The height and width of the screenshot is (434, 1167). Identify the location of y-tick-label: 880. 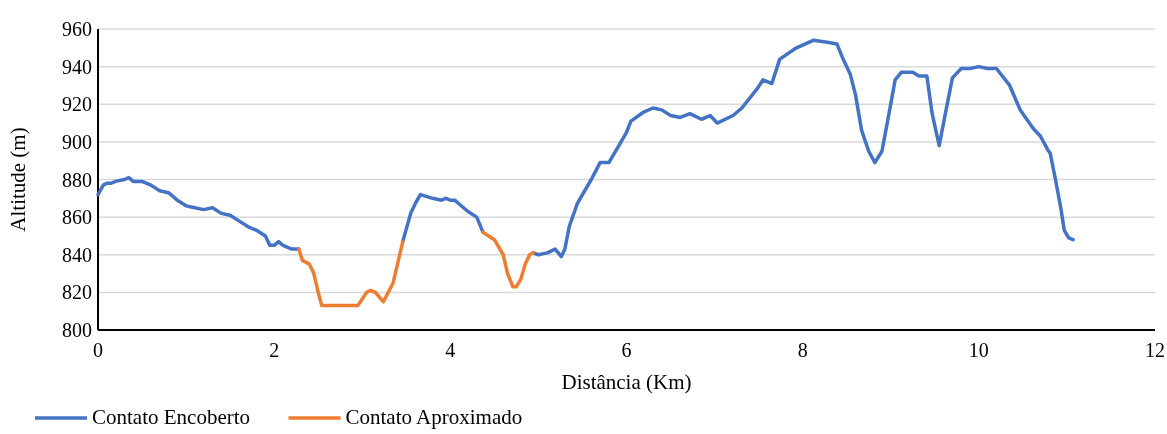
(77, 179).